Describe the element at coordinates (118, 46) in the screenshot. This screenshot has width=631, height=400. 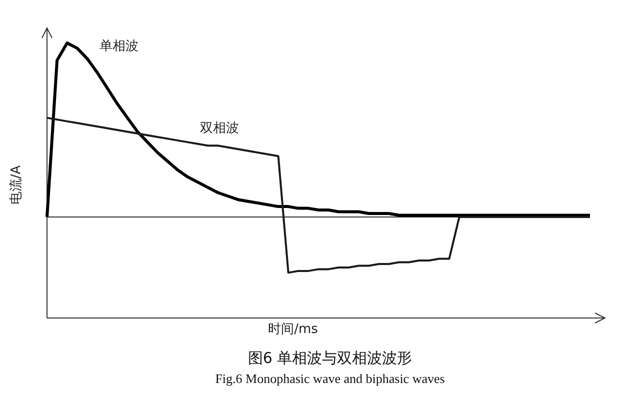
I see `series-label: 单相波` at that location.